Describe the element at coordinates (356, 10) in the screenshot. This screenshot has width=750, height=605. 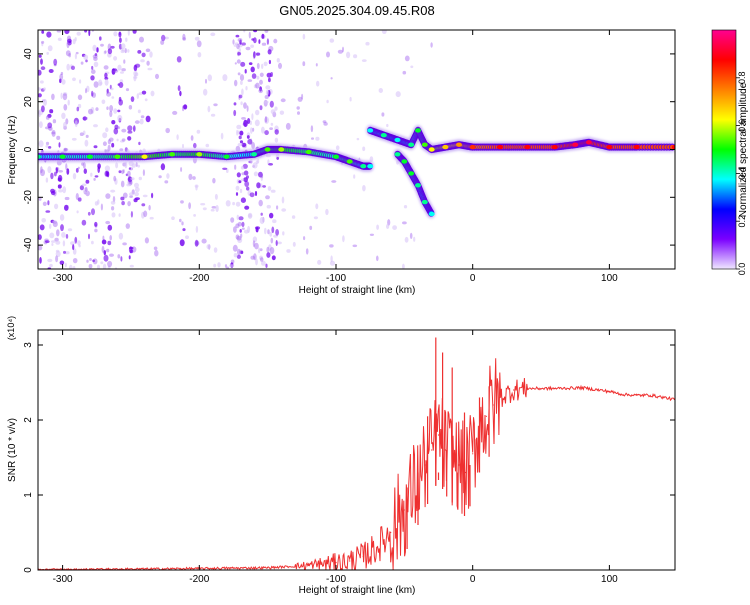
I see `figure-title: GN05.2025.304.09.45.R08` at that location.